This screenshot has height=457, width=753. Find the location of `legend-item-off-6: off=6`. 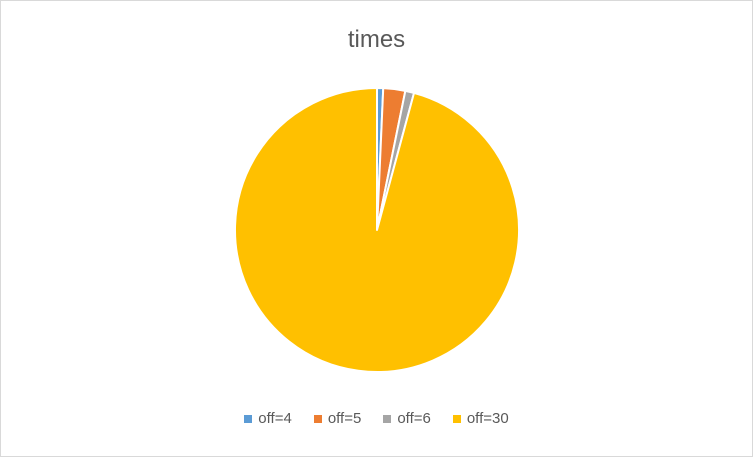

legend-item-off-6: off=6 is located at coordinates (407, 418).